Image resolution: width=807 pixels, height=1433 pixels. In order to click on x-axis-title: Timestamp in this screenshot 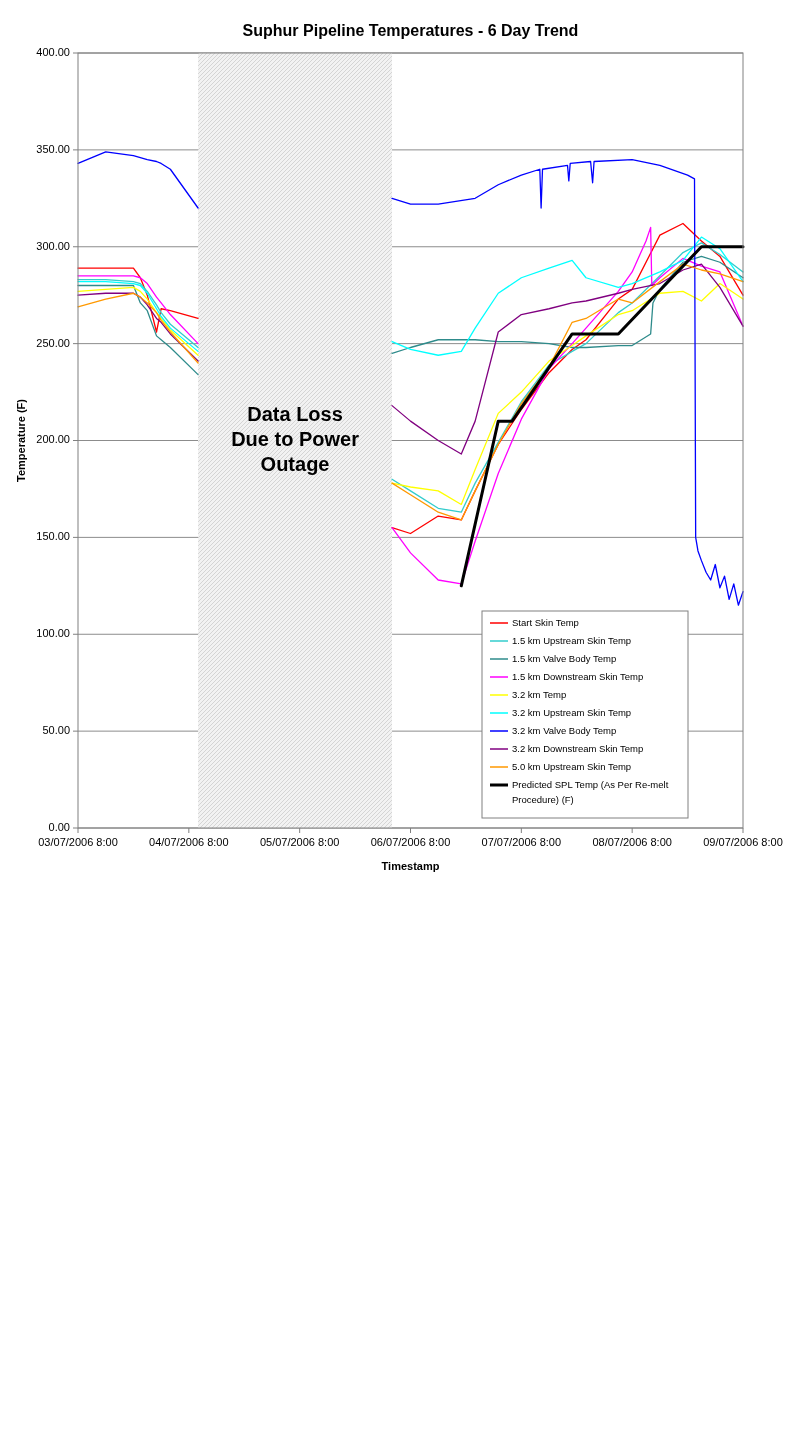, I will do `click(410, 866)`.